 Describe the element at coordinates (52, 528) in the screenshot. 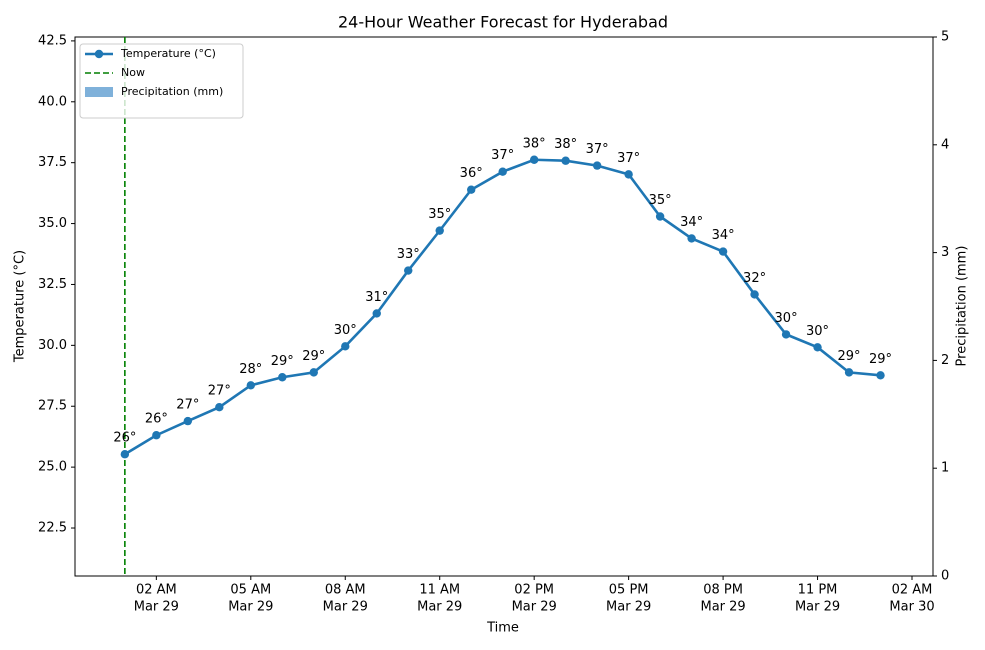

I see `y-tick-label: 22.5` at that location.